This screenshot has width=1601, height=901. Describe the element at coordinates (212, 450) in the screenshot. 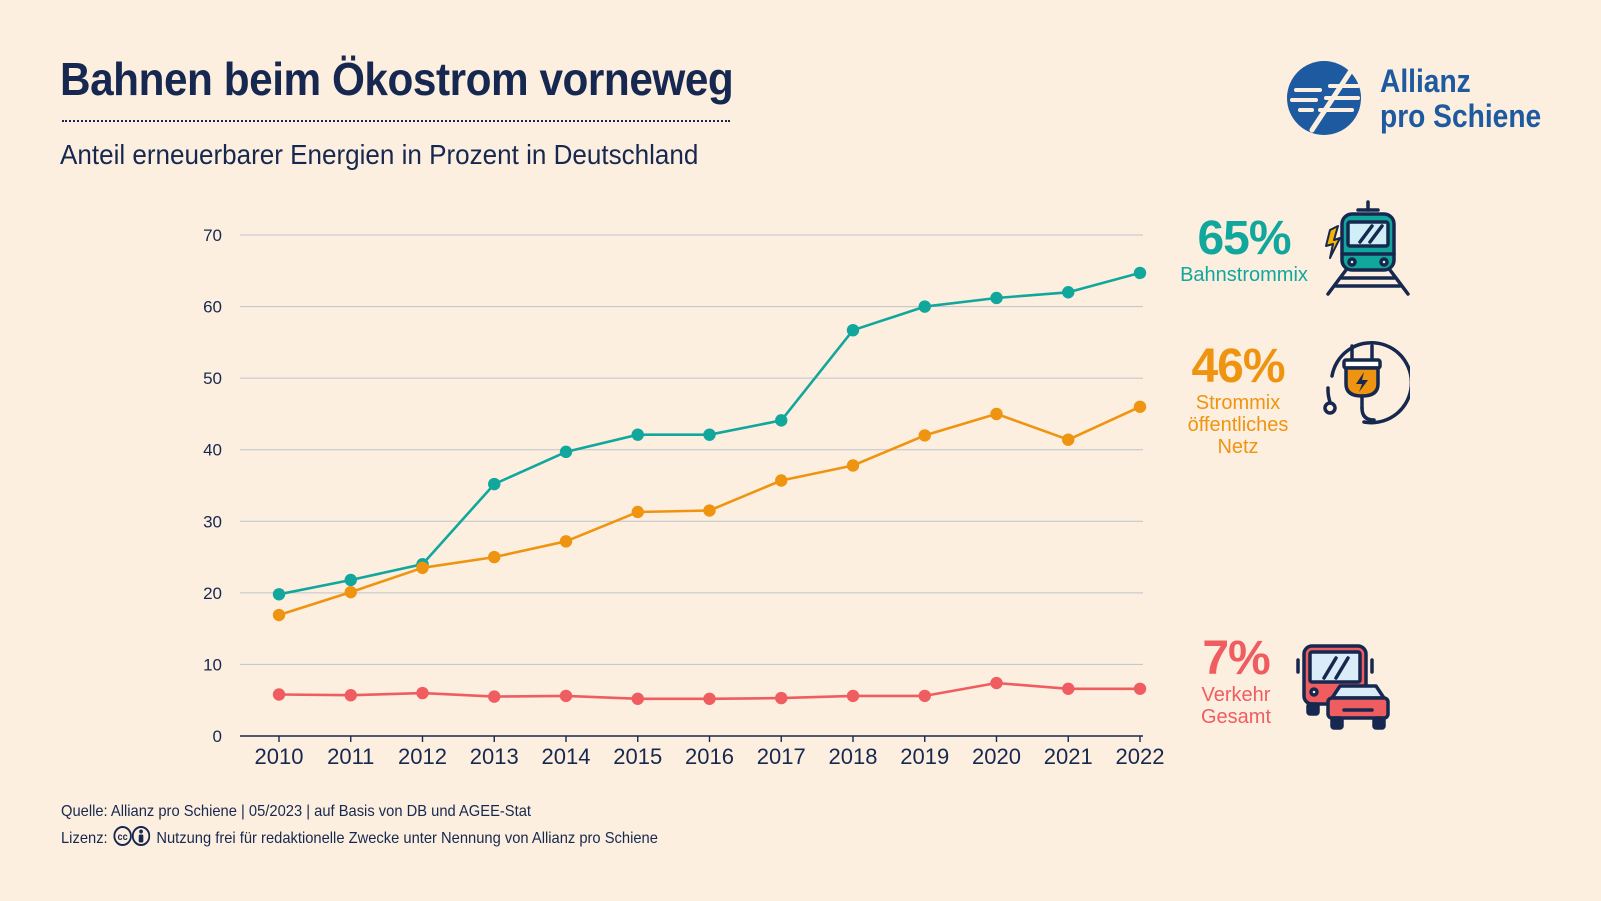

I see `y-tick-label: 40` at that location.